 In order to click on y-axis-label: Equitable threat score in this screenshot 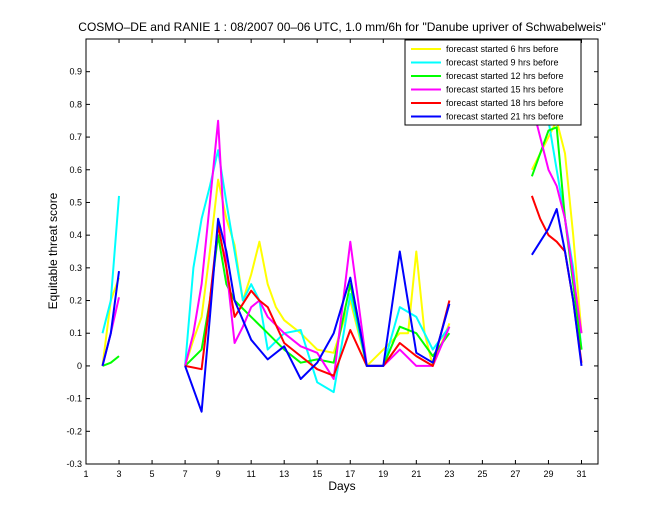, I will do `click(53, 250)`.